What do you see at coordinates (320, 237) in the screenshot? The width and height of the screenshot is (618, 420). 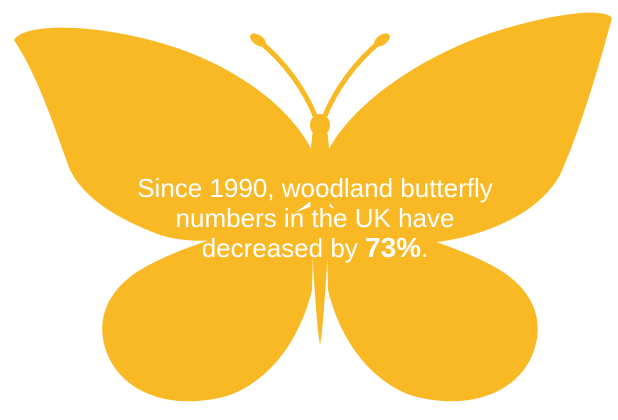 I see `butterfly-body` at bounding box center [320, 237].